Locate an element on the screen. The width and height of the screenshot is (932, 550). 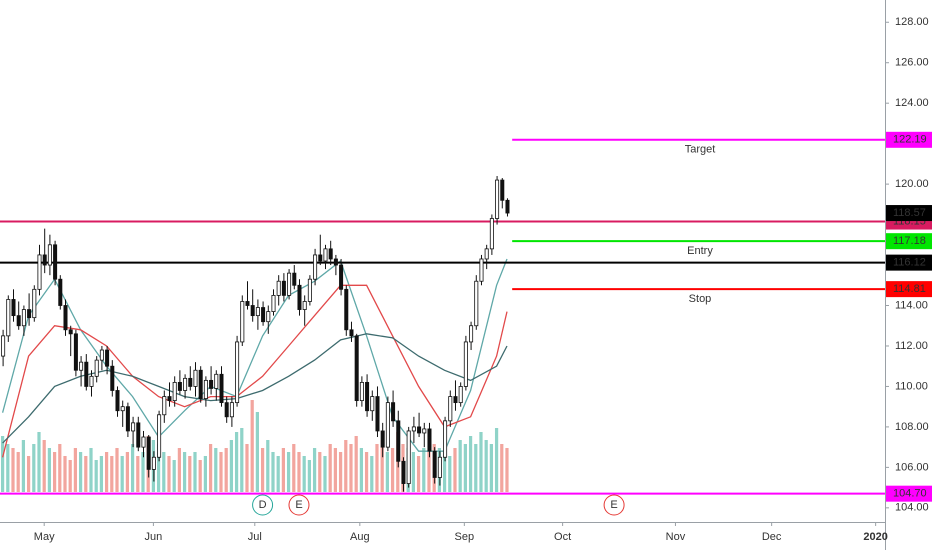
moving-average is located at coordinates (255, 388).